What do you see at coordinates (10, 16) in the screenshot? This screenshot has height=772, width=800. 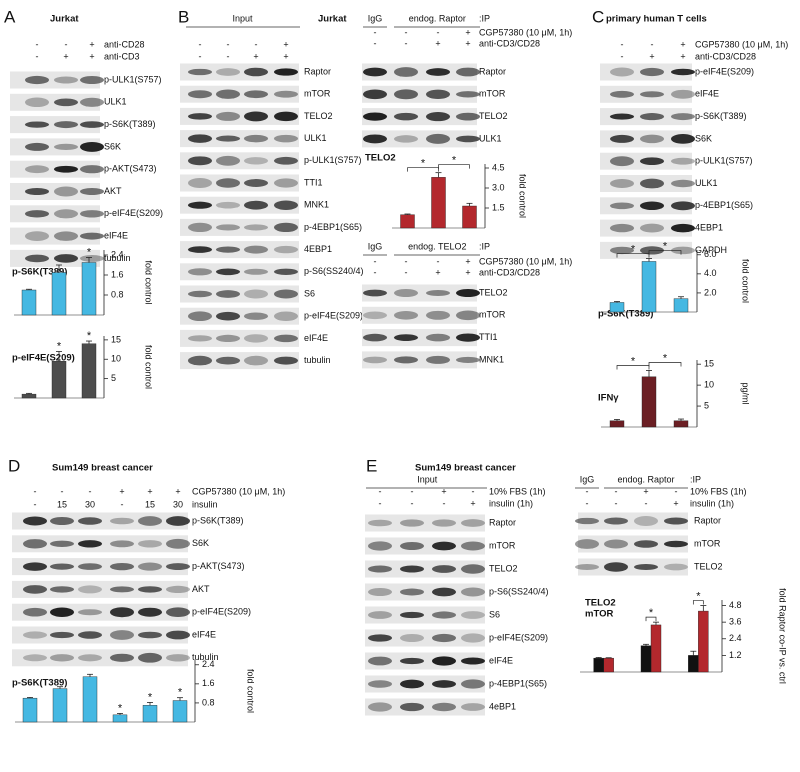 I see `panel-letter: A` at bounding box center [10, 16].